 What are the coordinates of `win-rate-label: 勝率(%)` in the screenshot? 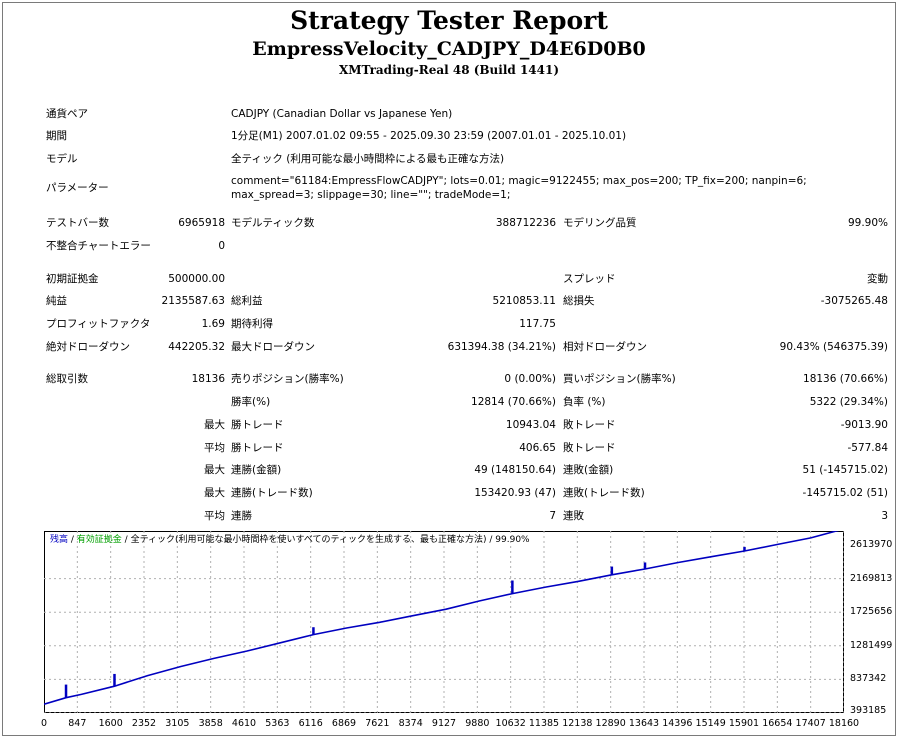 It's located at (251, 402).